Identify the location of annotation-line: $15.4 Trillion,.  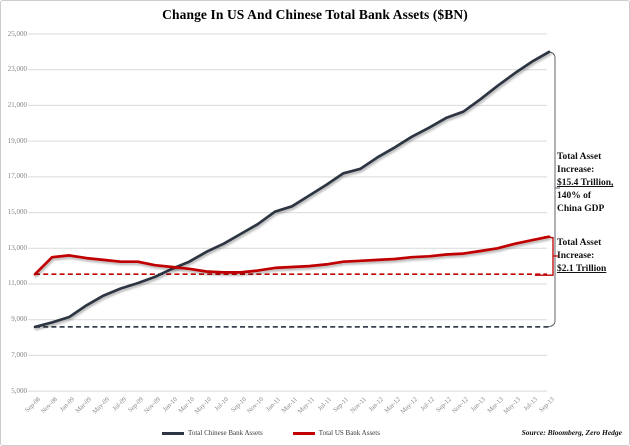
(585, 183).